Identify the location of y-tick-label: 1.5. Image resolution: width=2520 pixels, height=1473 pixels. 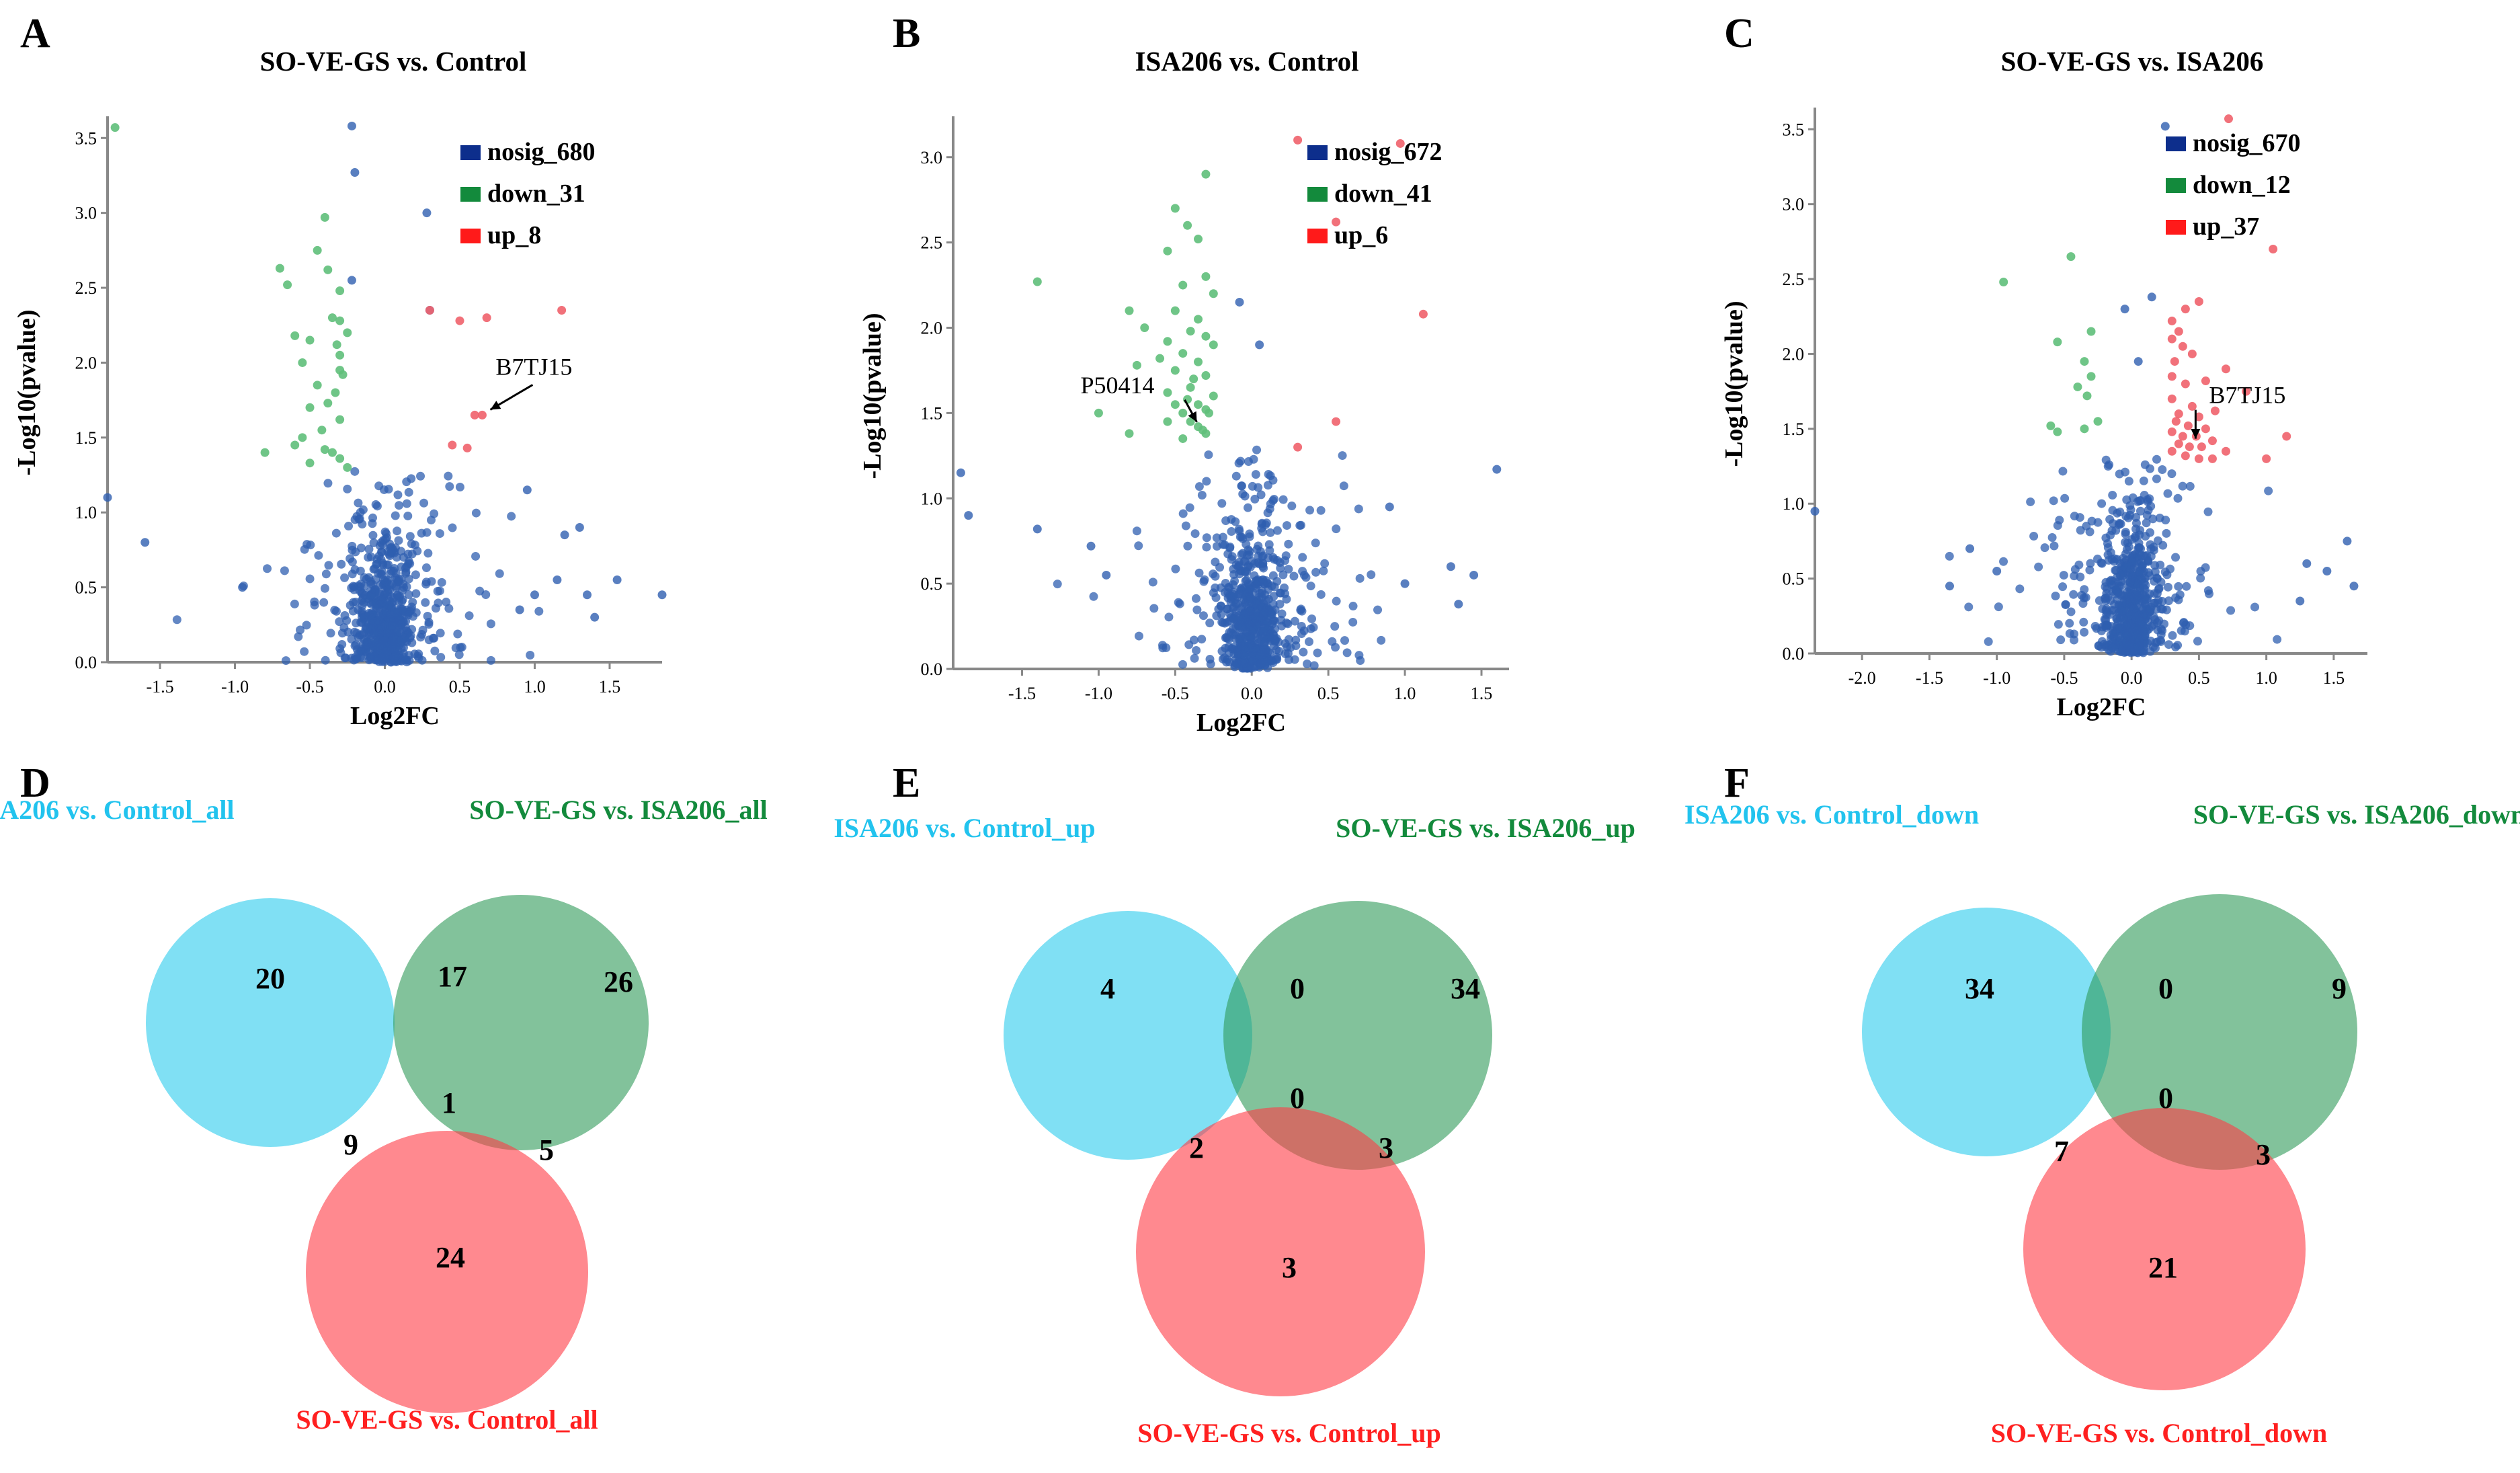
(932, 413).